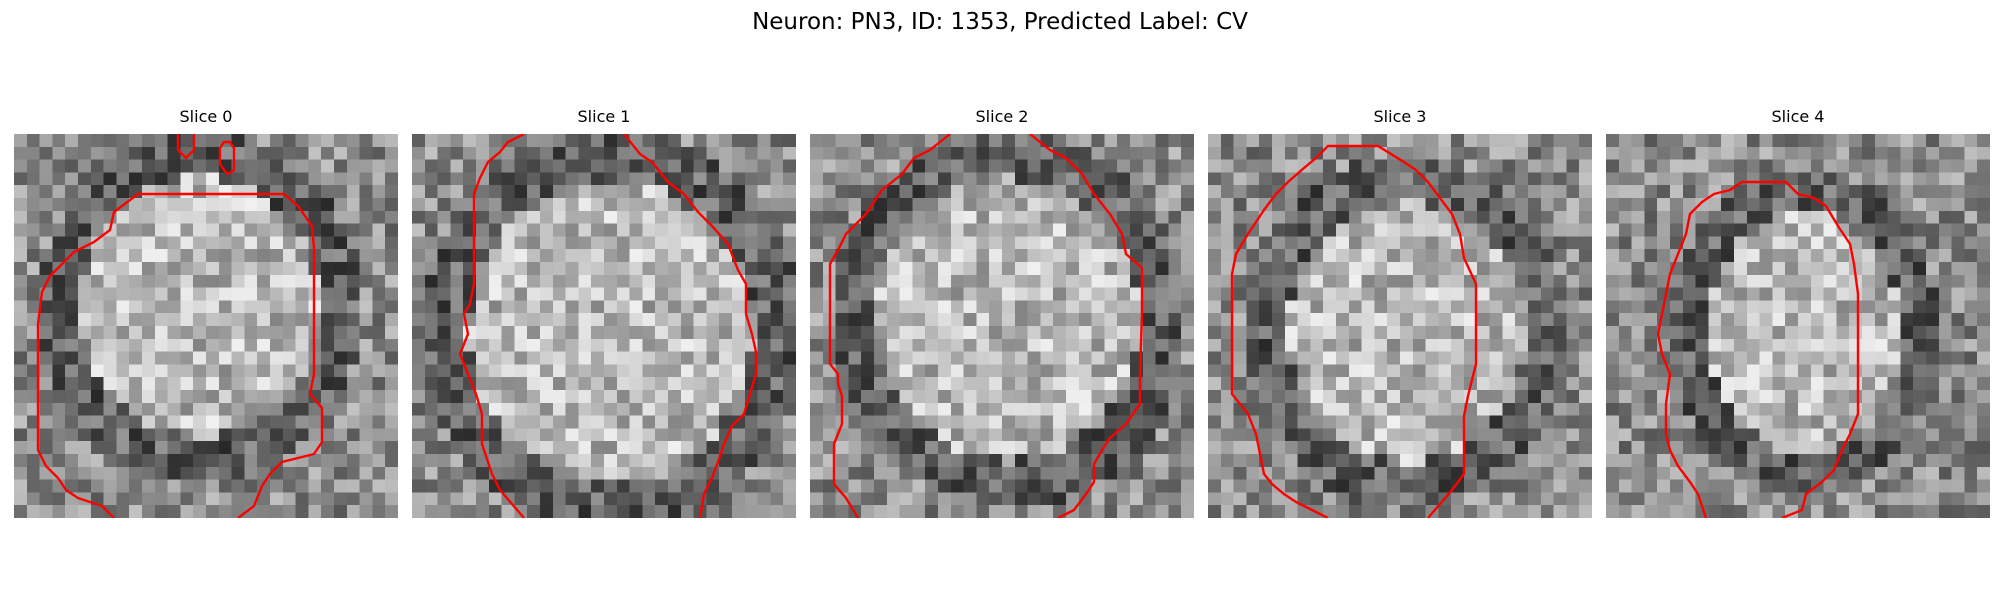 The image size is (2000, 600). Describe the element at coordinates (604, 116) in the screenshot. I see `slice-title: Slice 1` at that location.